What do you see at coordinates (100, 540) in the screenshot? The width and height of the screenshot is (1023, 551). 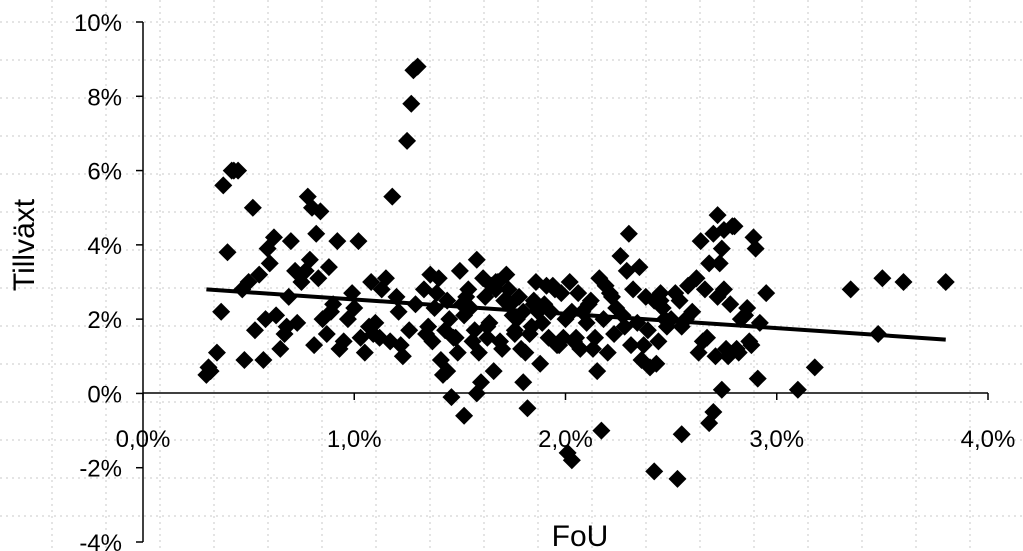 I see `y-tick-label: -4%` at bounding box center [100, 540].